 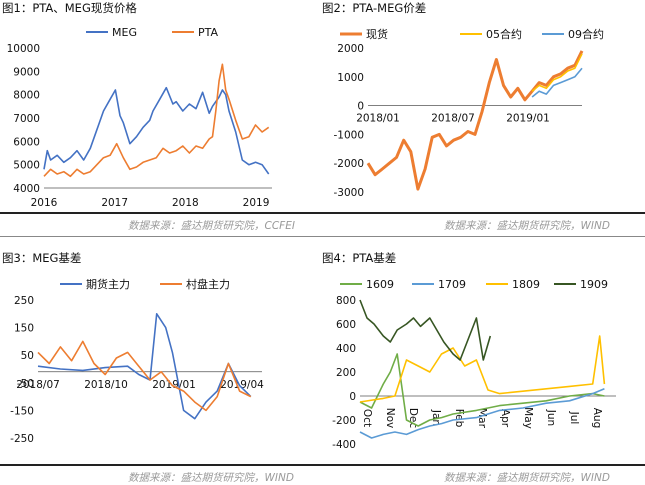 What do you see at coordinates (378, 119) in the screenshot?
I see `x-tick-label: 2018/01` at bounding box center [378, 119].